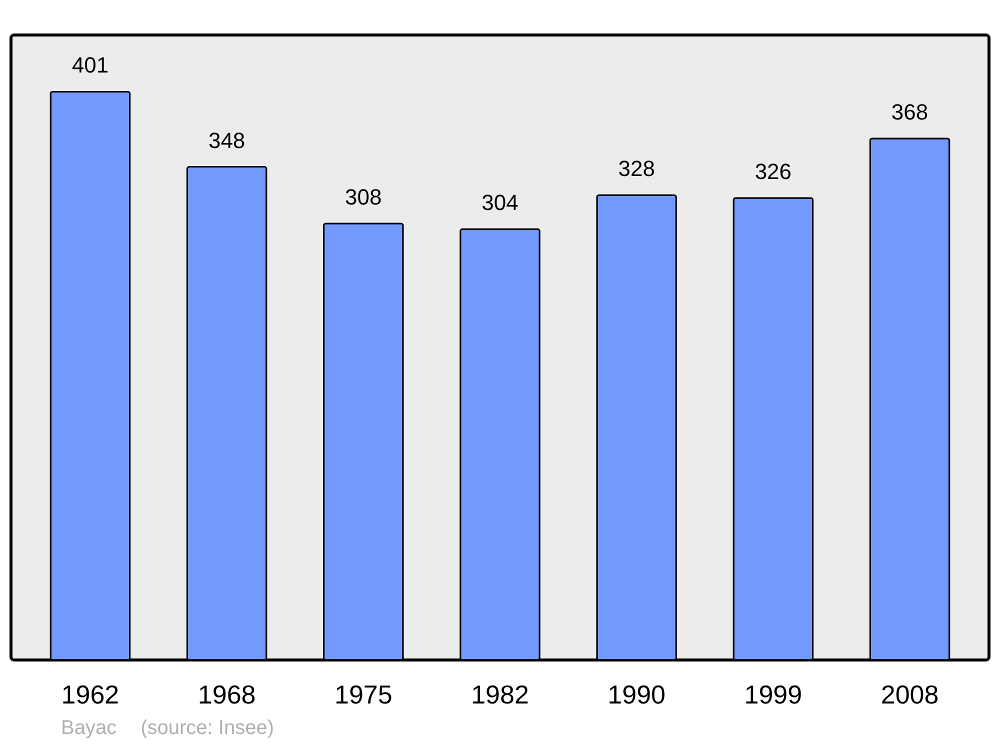 The image size is (1000, 747). Describe the element at coordinates (909, 695) in the screenshot. I see `x-tick-label: 2008` at that location.